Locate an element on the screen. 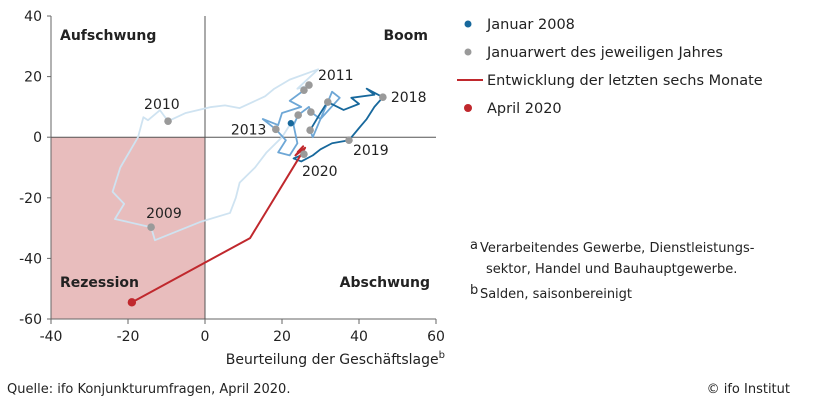 This screenshot has height=420, width=821. legend-dot-januar-2008 is located at coordinates (468, 24).